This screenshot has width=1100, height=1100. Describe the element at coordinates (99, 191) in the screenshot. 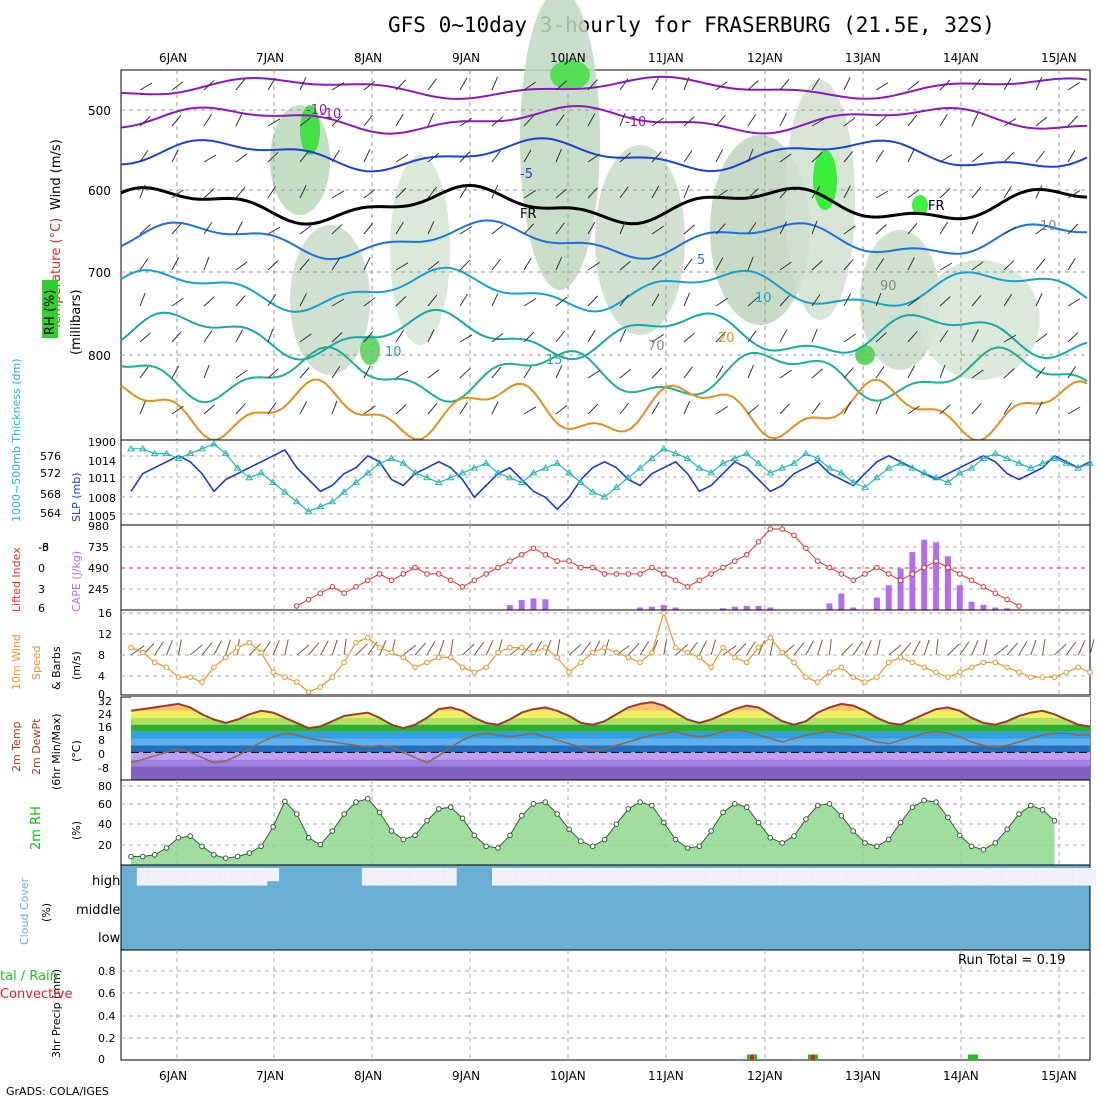

I see `upper-ytick-1: 600` at that location.